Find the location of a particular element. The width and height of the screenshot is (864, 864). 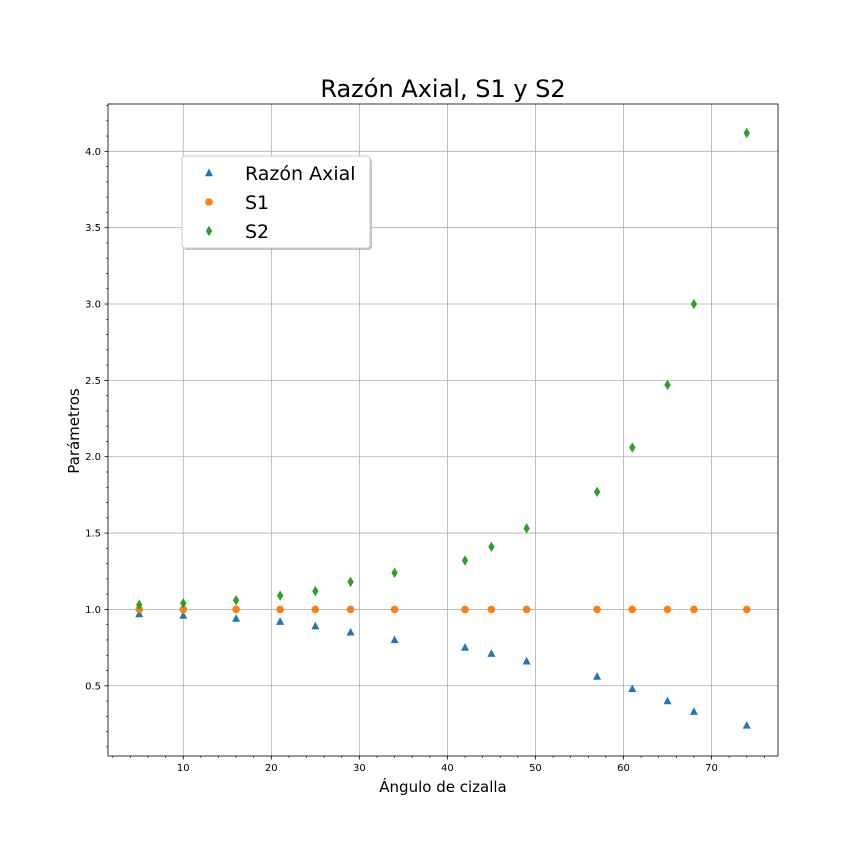

x-tick-label: 10 is located at coordinates (183, 768).